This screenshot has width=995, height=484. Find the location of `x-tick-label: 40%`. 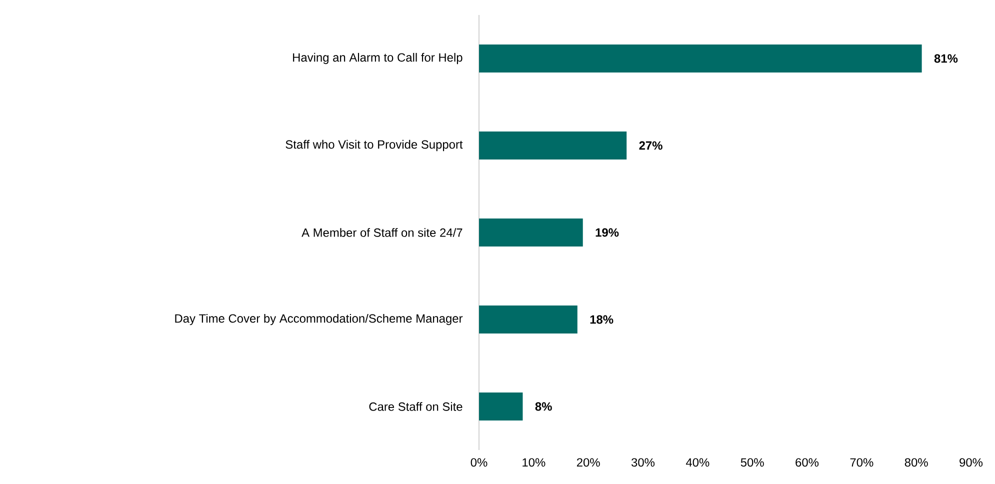

x-tick-label: 40% is located at coordinates (698, 462).